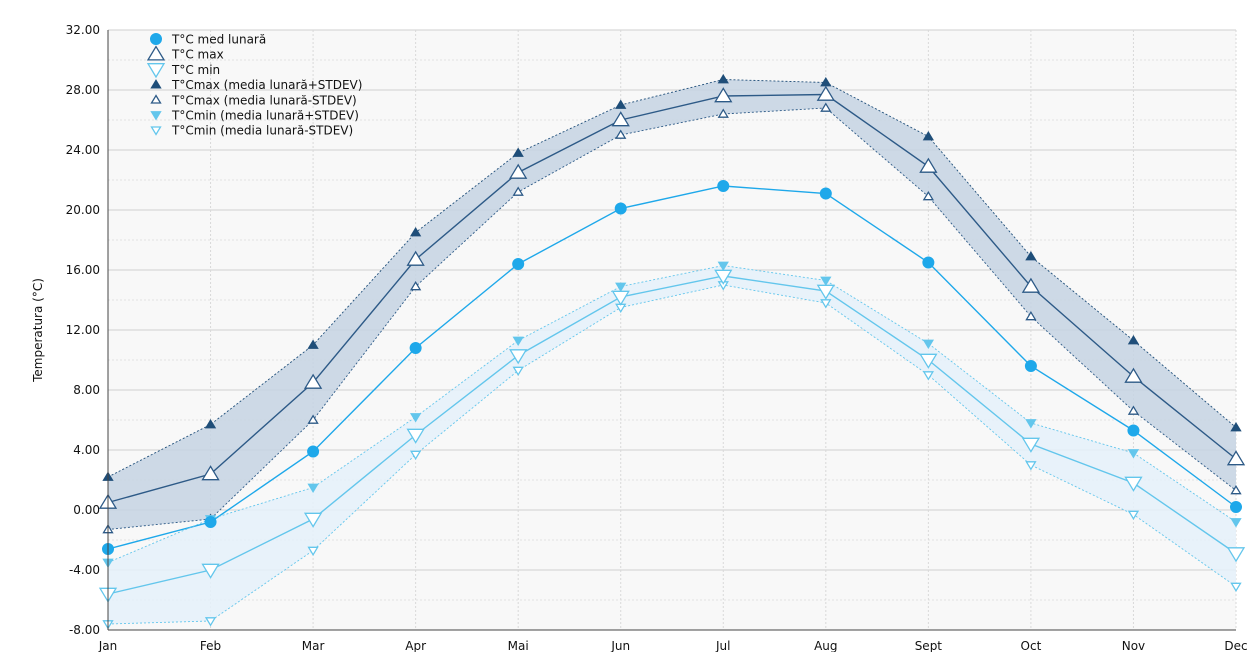 The height and width of the screenshot is (652, 1255). I want to click on legend-label-6: T°Cmin (media lunară-STDEV), so click(262, 131).